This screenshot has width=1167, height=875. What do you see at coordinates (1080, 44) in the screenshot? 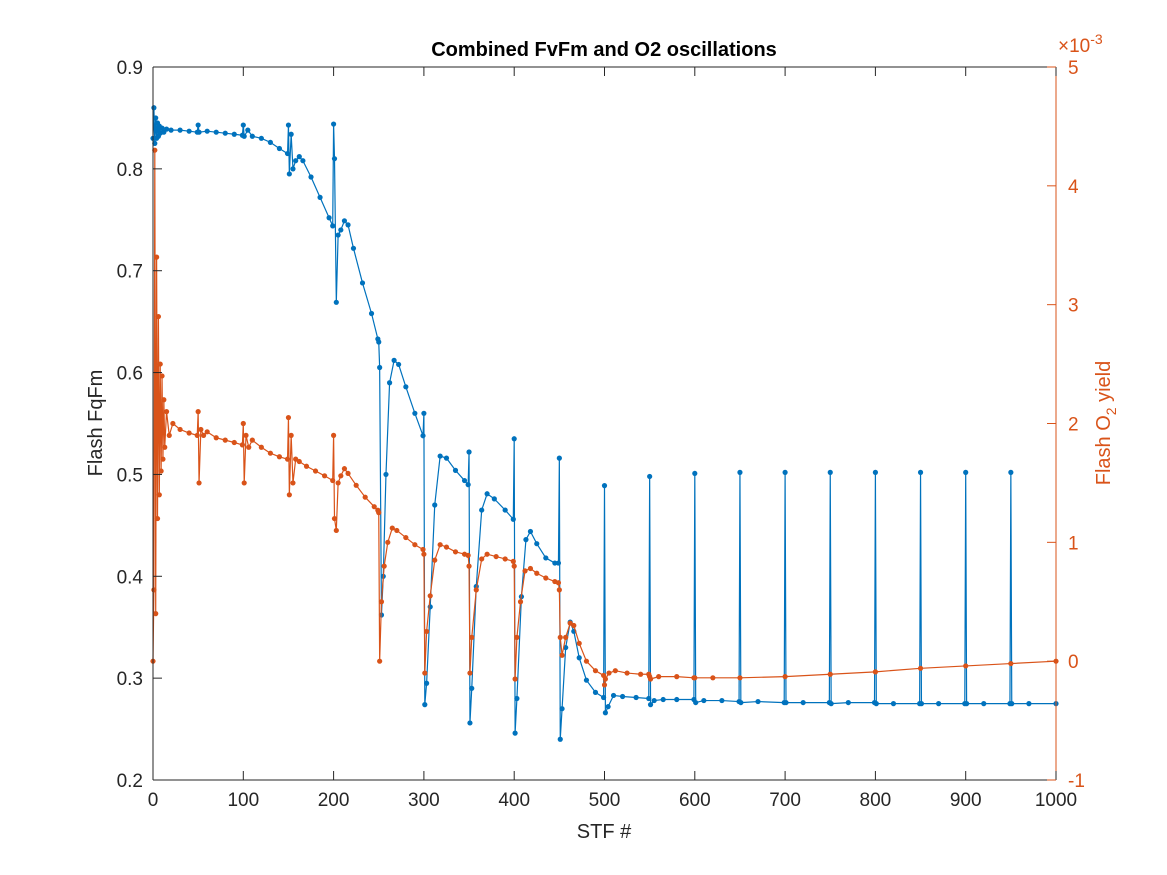
I see `right-axis-exponent: ×10⁻³` at bounding box center [1080, 44].